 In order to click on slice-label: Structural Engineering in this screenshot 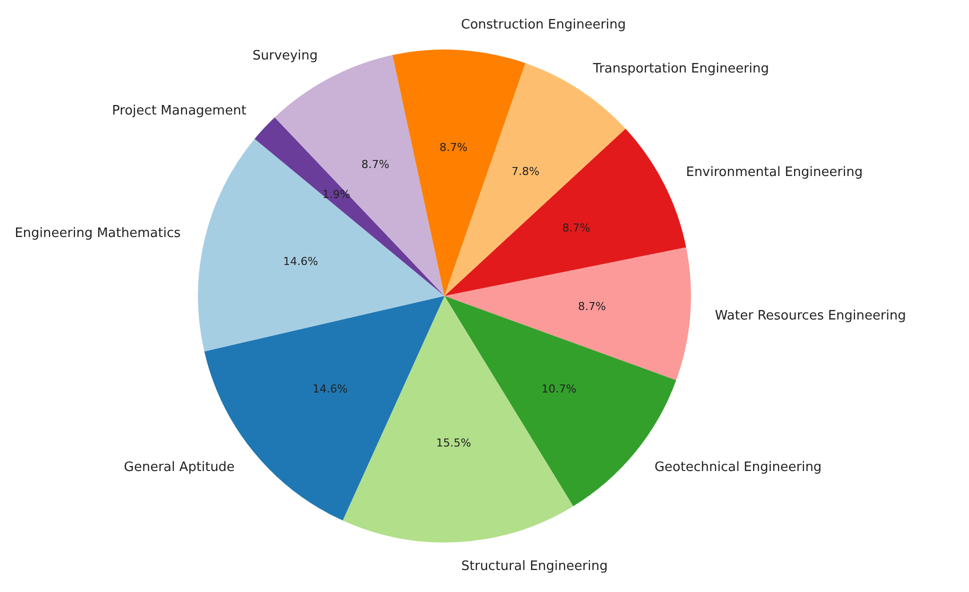, I will do `click(534, 566)`.